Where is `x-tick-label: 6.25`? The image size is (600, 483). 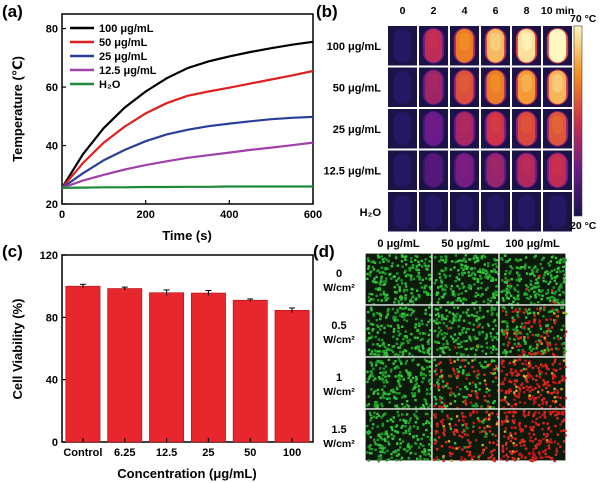 x-tick-label: 6.25 is located at coordinates (124, 453).